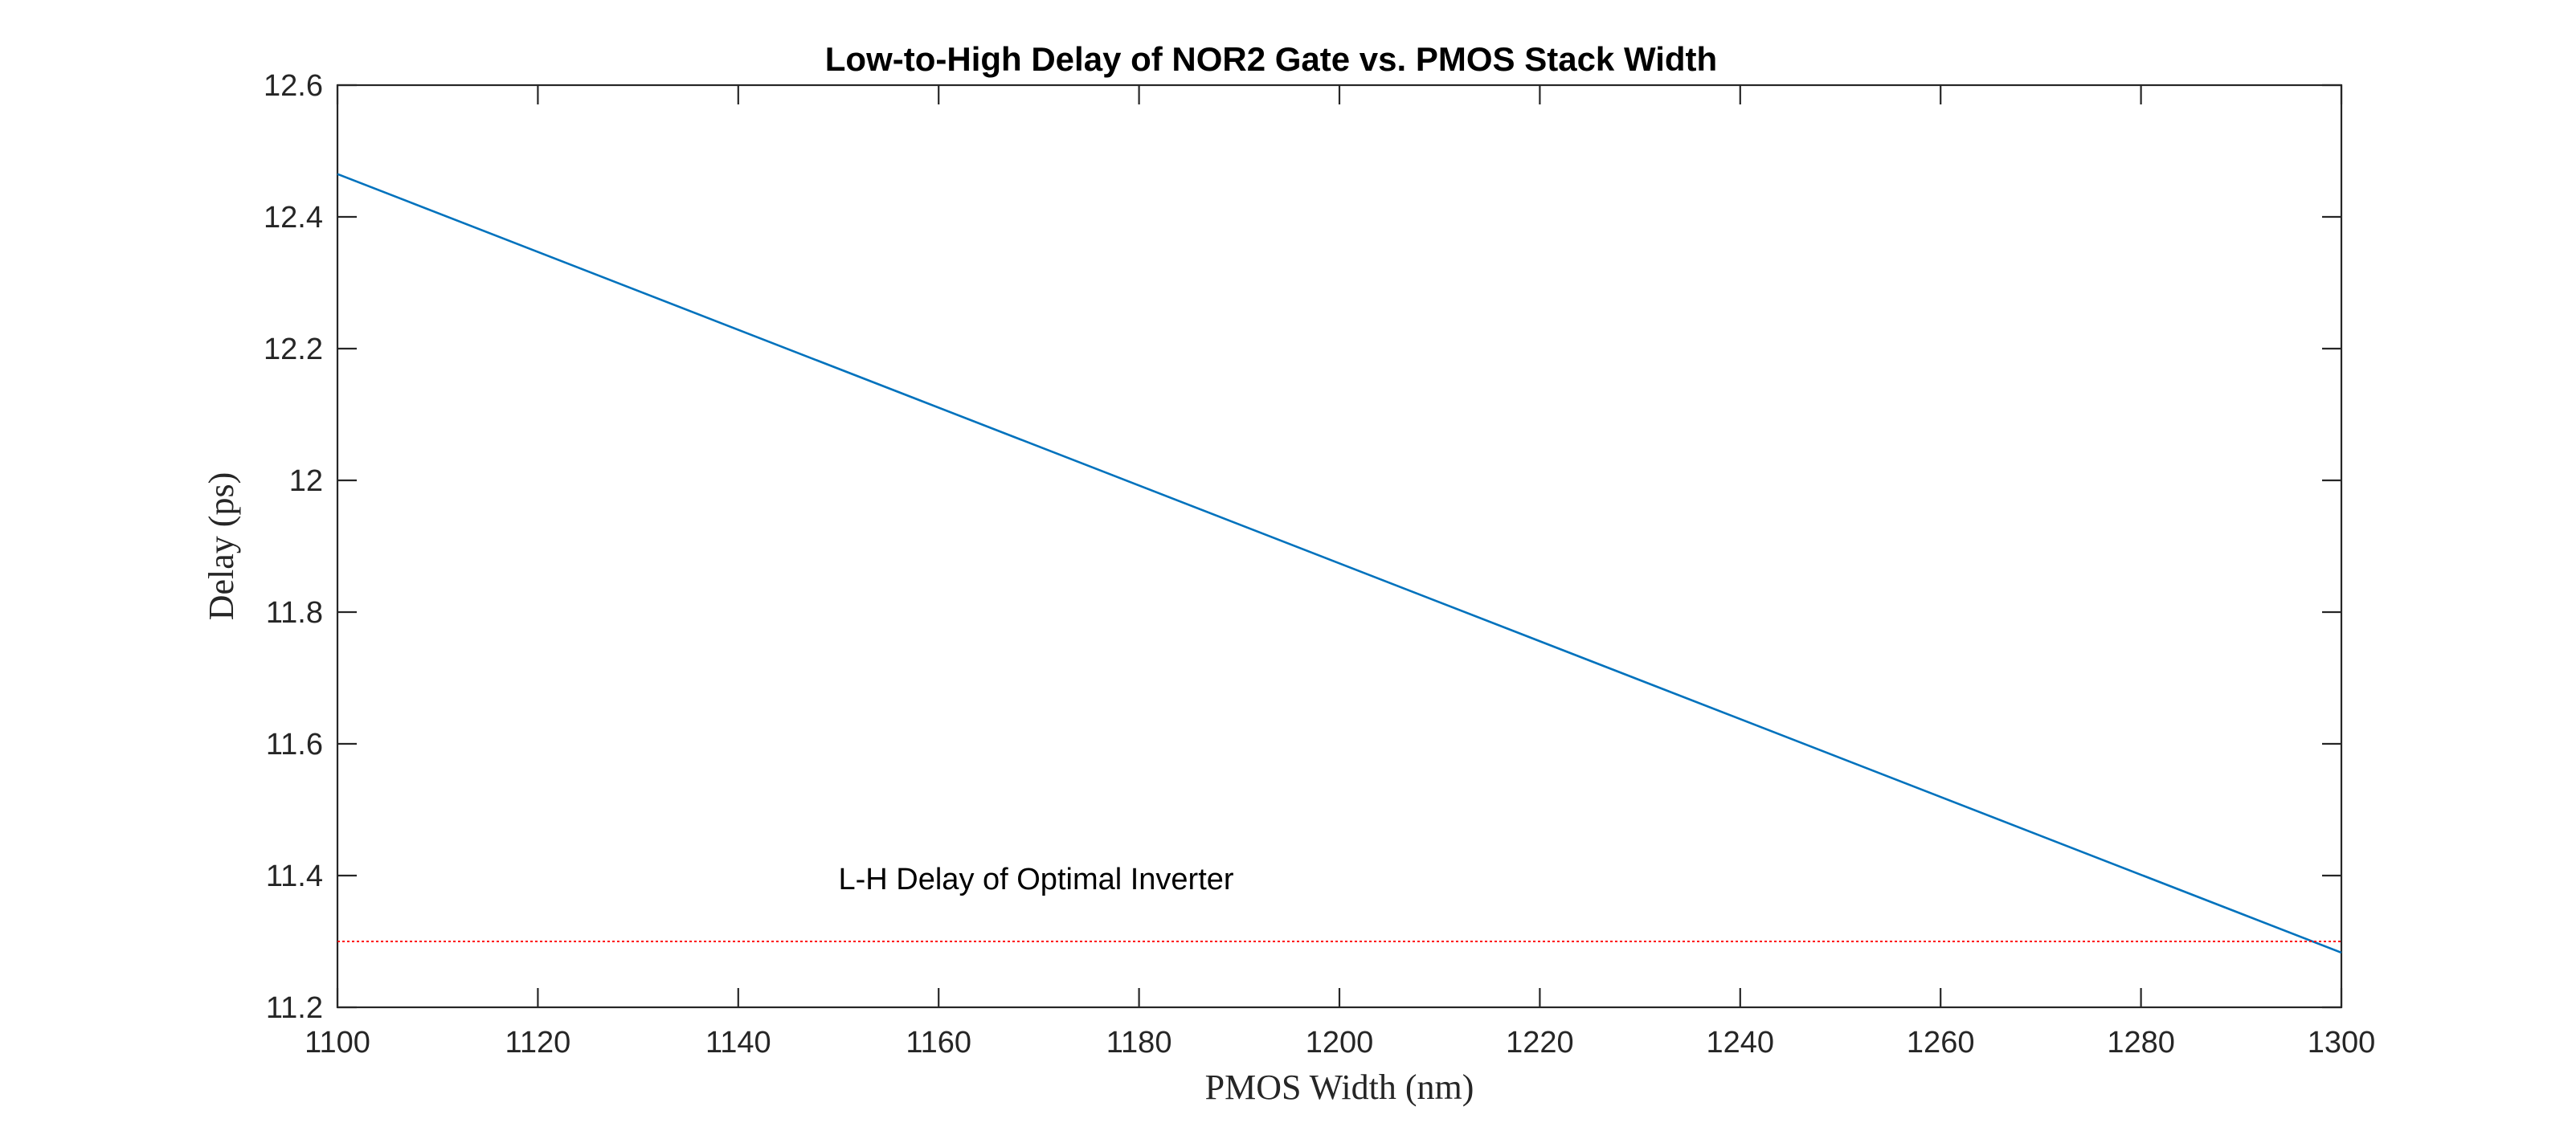 Image resolution: width=2576 pixels, height=1127 pixels. I want to click on x-tick-label: 1300, so click(2342, 1043).